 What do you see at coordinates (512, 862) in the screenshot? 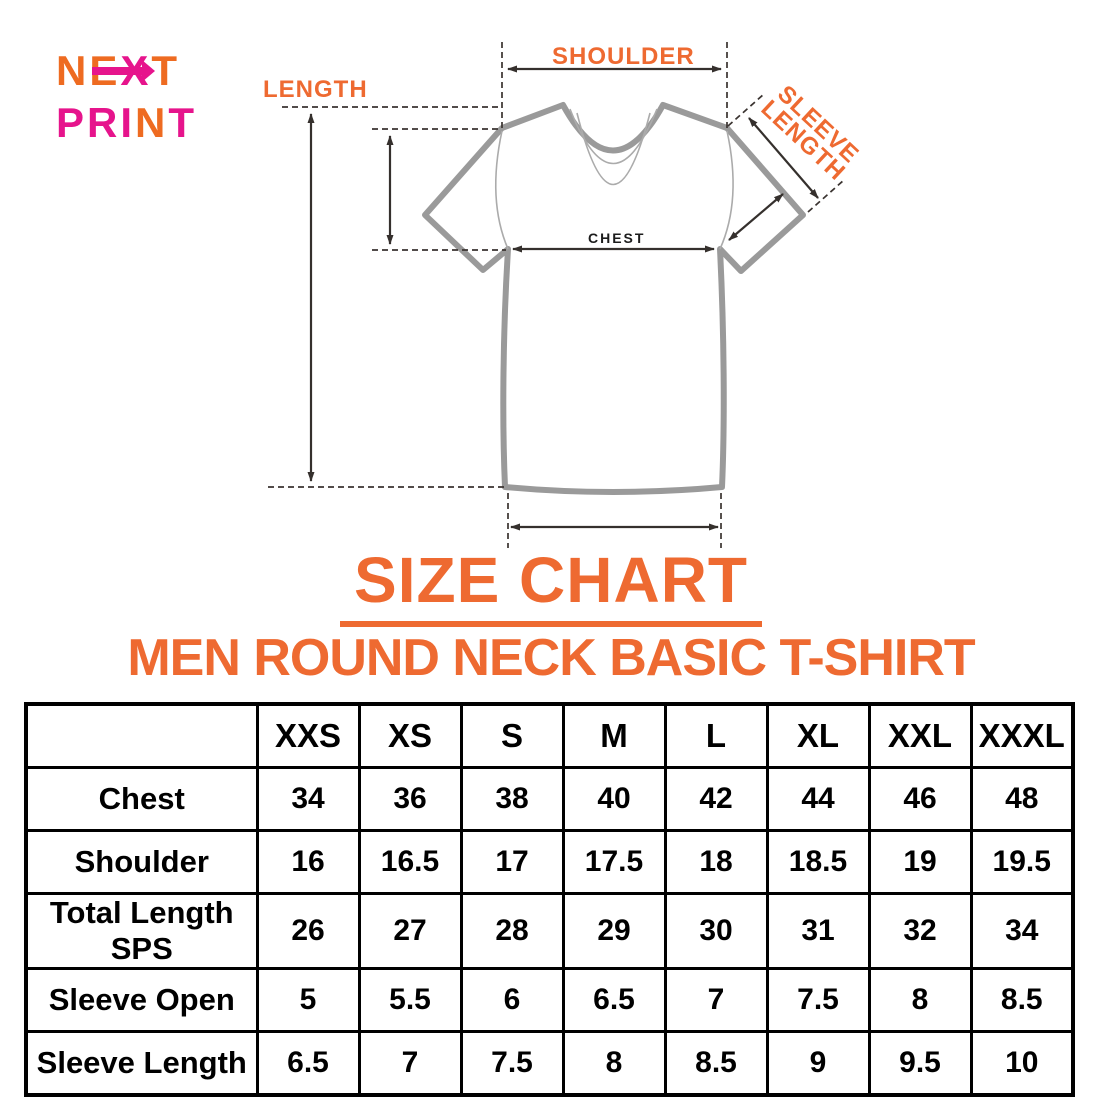
I see `cell: 17` at bounding box center [512, 862].